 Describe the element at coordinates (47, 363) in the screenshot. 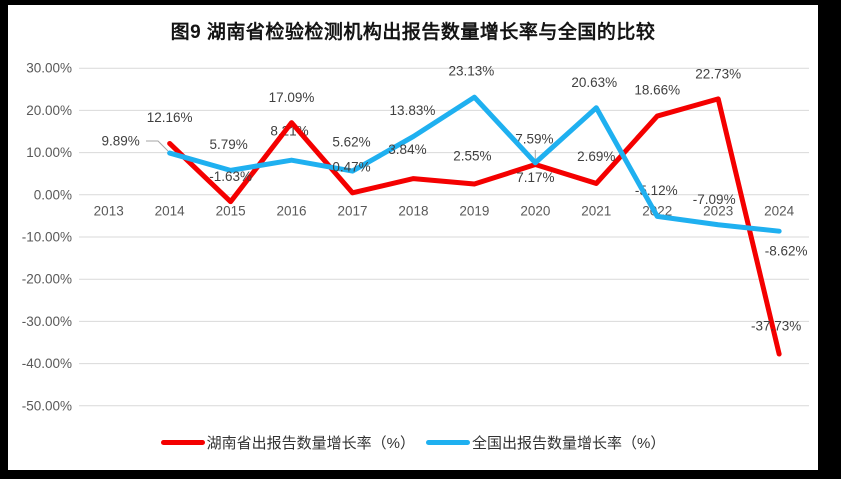

I see `y-axis-tick-label: -40.00%` at that location.